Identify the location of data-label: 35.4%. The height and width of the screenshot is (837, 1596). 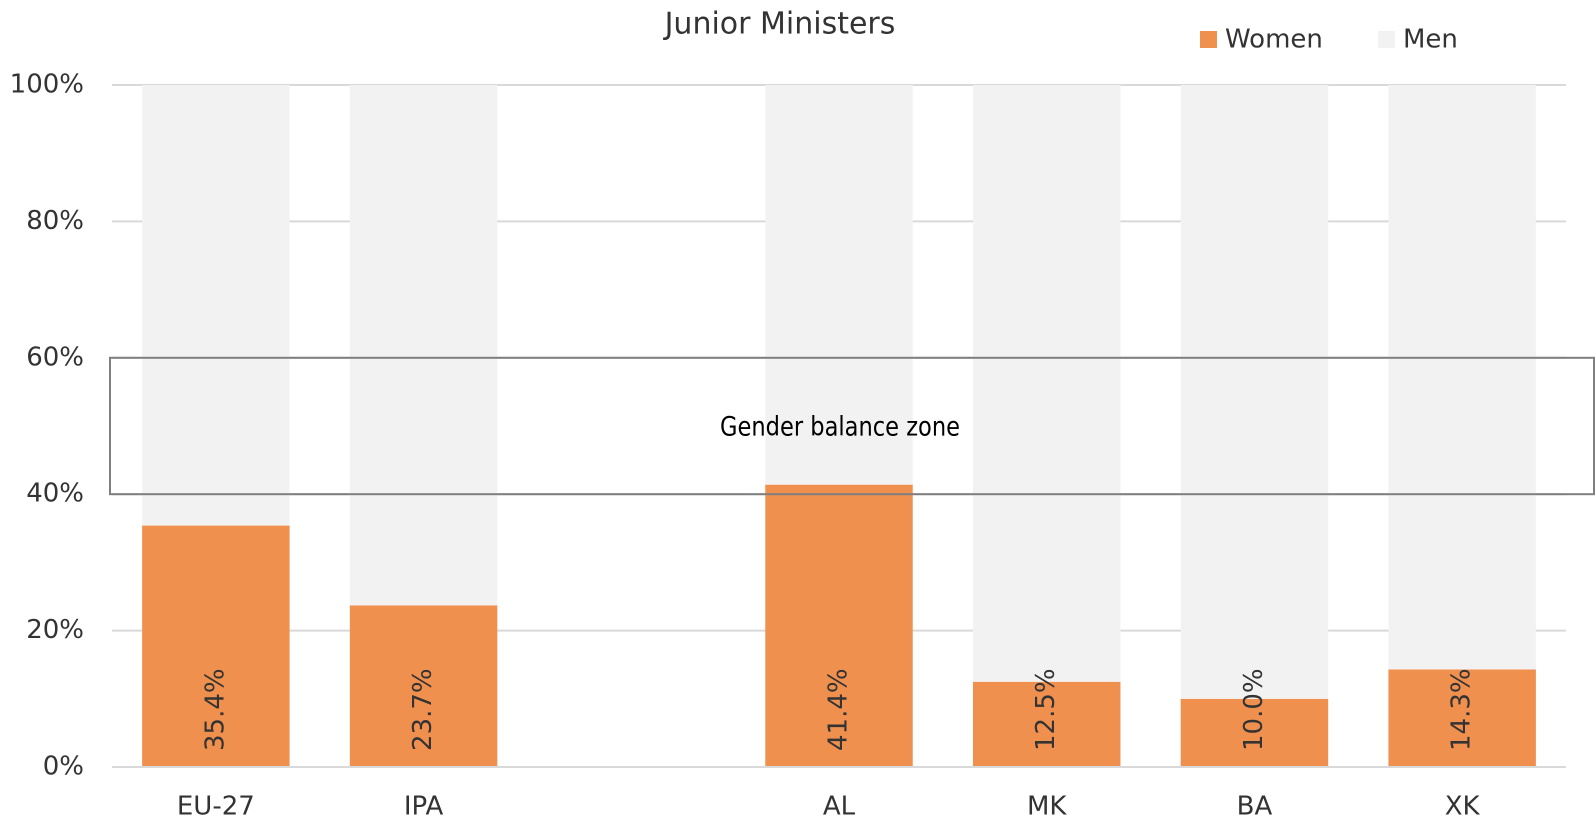
(215, 709).